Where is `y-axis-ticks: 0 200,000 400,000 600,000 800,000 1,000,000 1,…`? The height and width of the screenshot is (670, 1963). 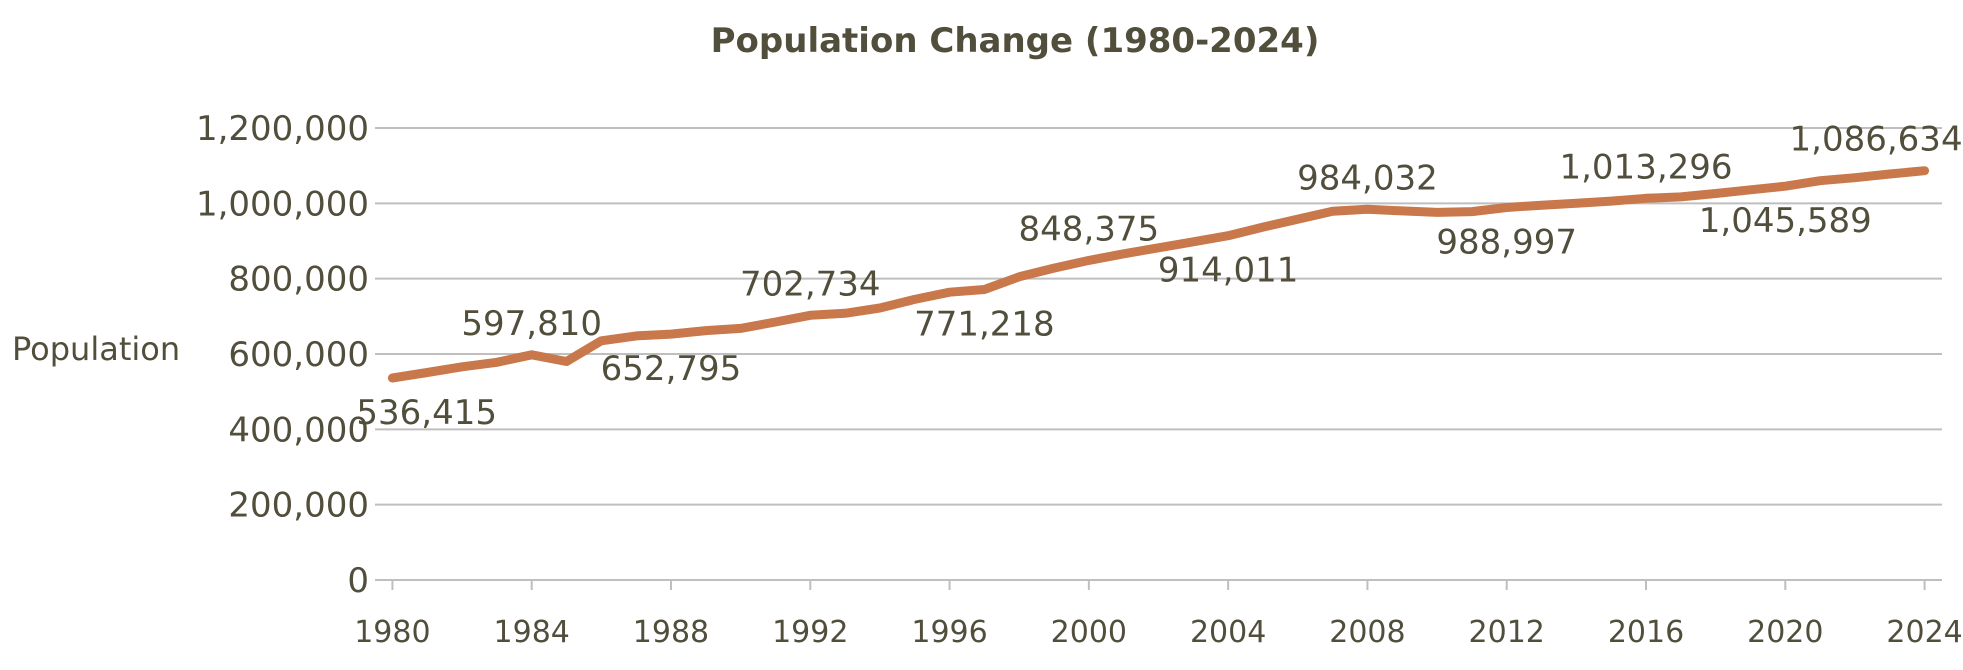 y-axis-ticks: 0 200,000 400,000 600,000 800,000 1,000,000 1,… is located at coordinates (282, 355).